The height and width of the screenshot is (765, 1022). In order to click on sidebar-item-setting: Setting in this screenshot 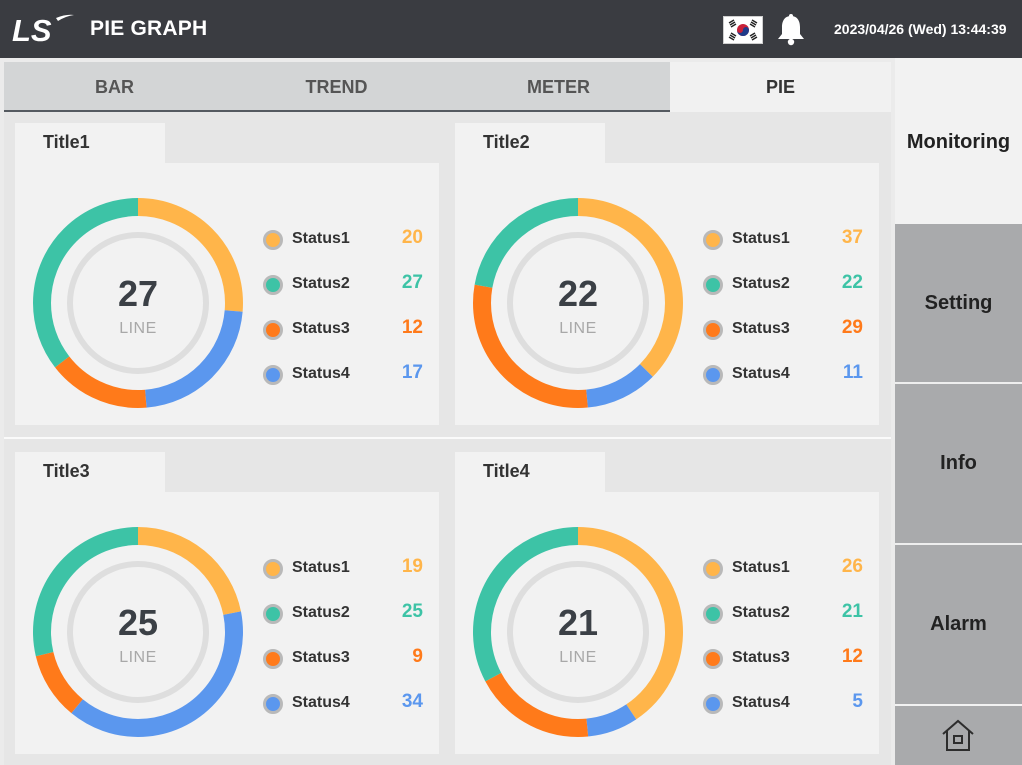, I will do `click(958, 303)`.